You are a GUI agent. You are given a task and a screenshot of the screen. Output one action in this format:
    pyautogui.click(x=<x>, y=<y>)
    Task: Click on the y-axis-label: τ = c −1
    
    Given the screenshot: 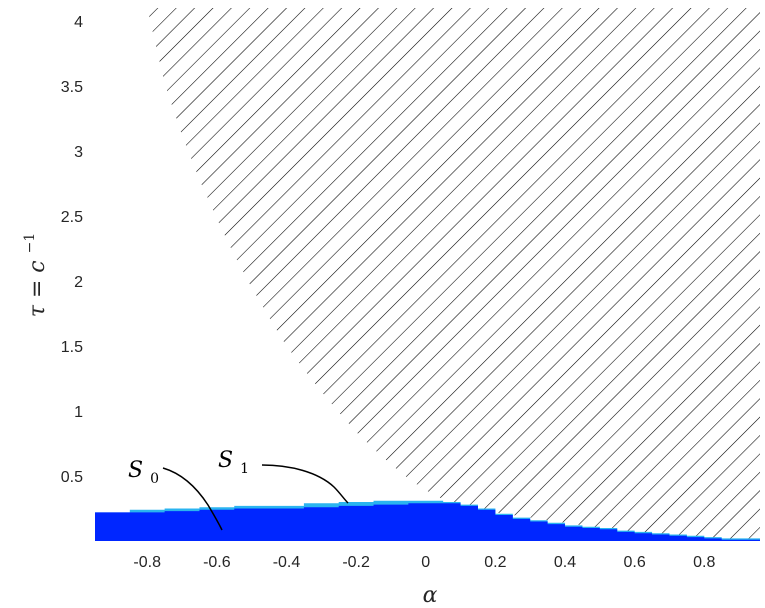 What is the action you would take?
    pyautogui.click(x=36, y=275)
    